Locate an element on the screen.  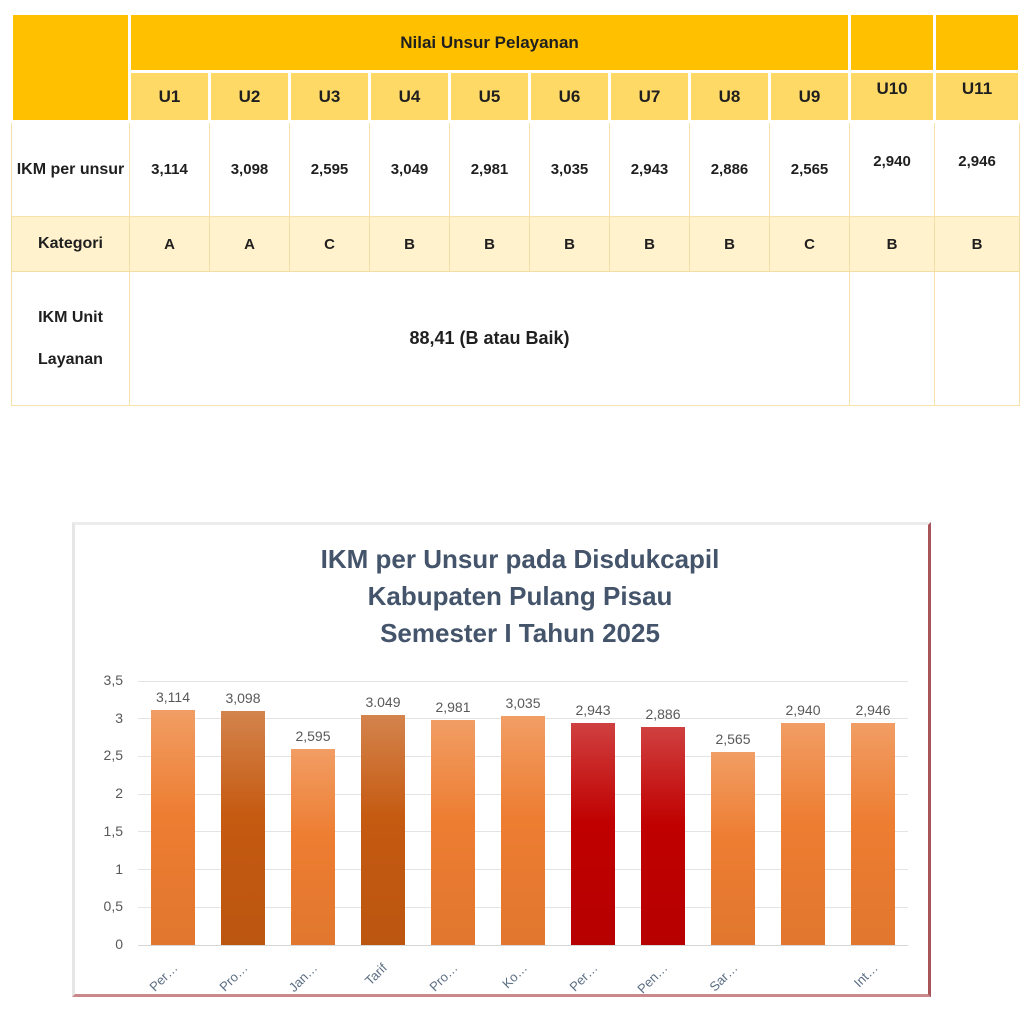
ikm-value-u5: 2,981 is located at coordinates (489, 169).